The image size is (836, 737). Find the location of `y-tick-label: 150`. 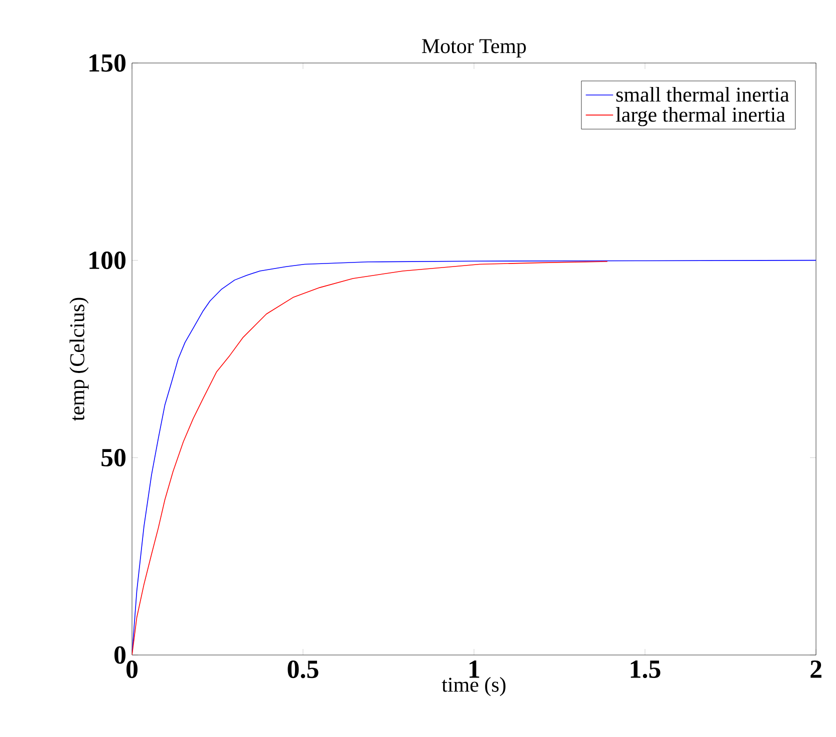

y-tick-label: 150 is located at coordinates (108, 63).